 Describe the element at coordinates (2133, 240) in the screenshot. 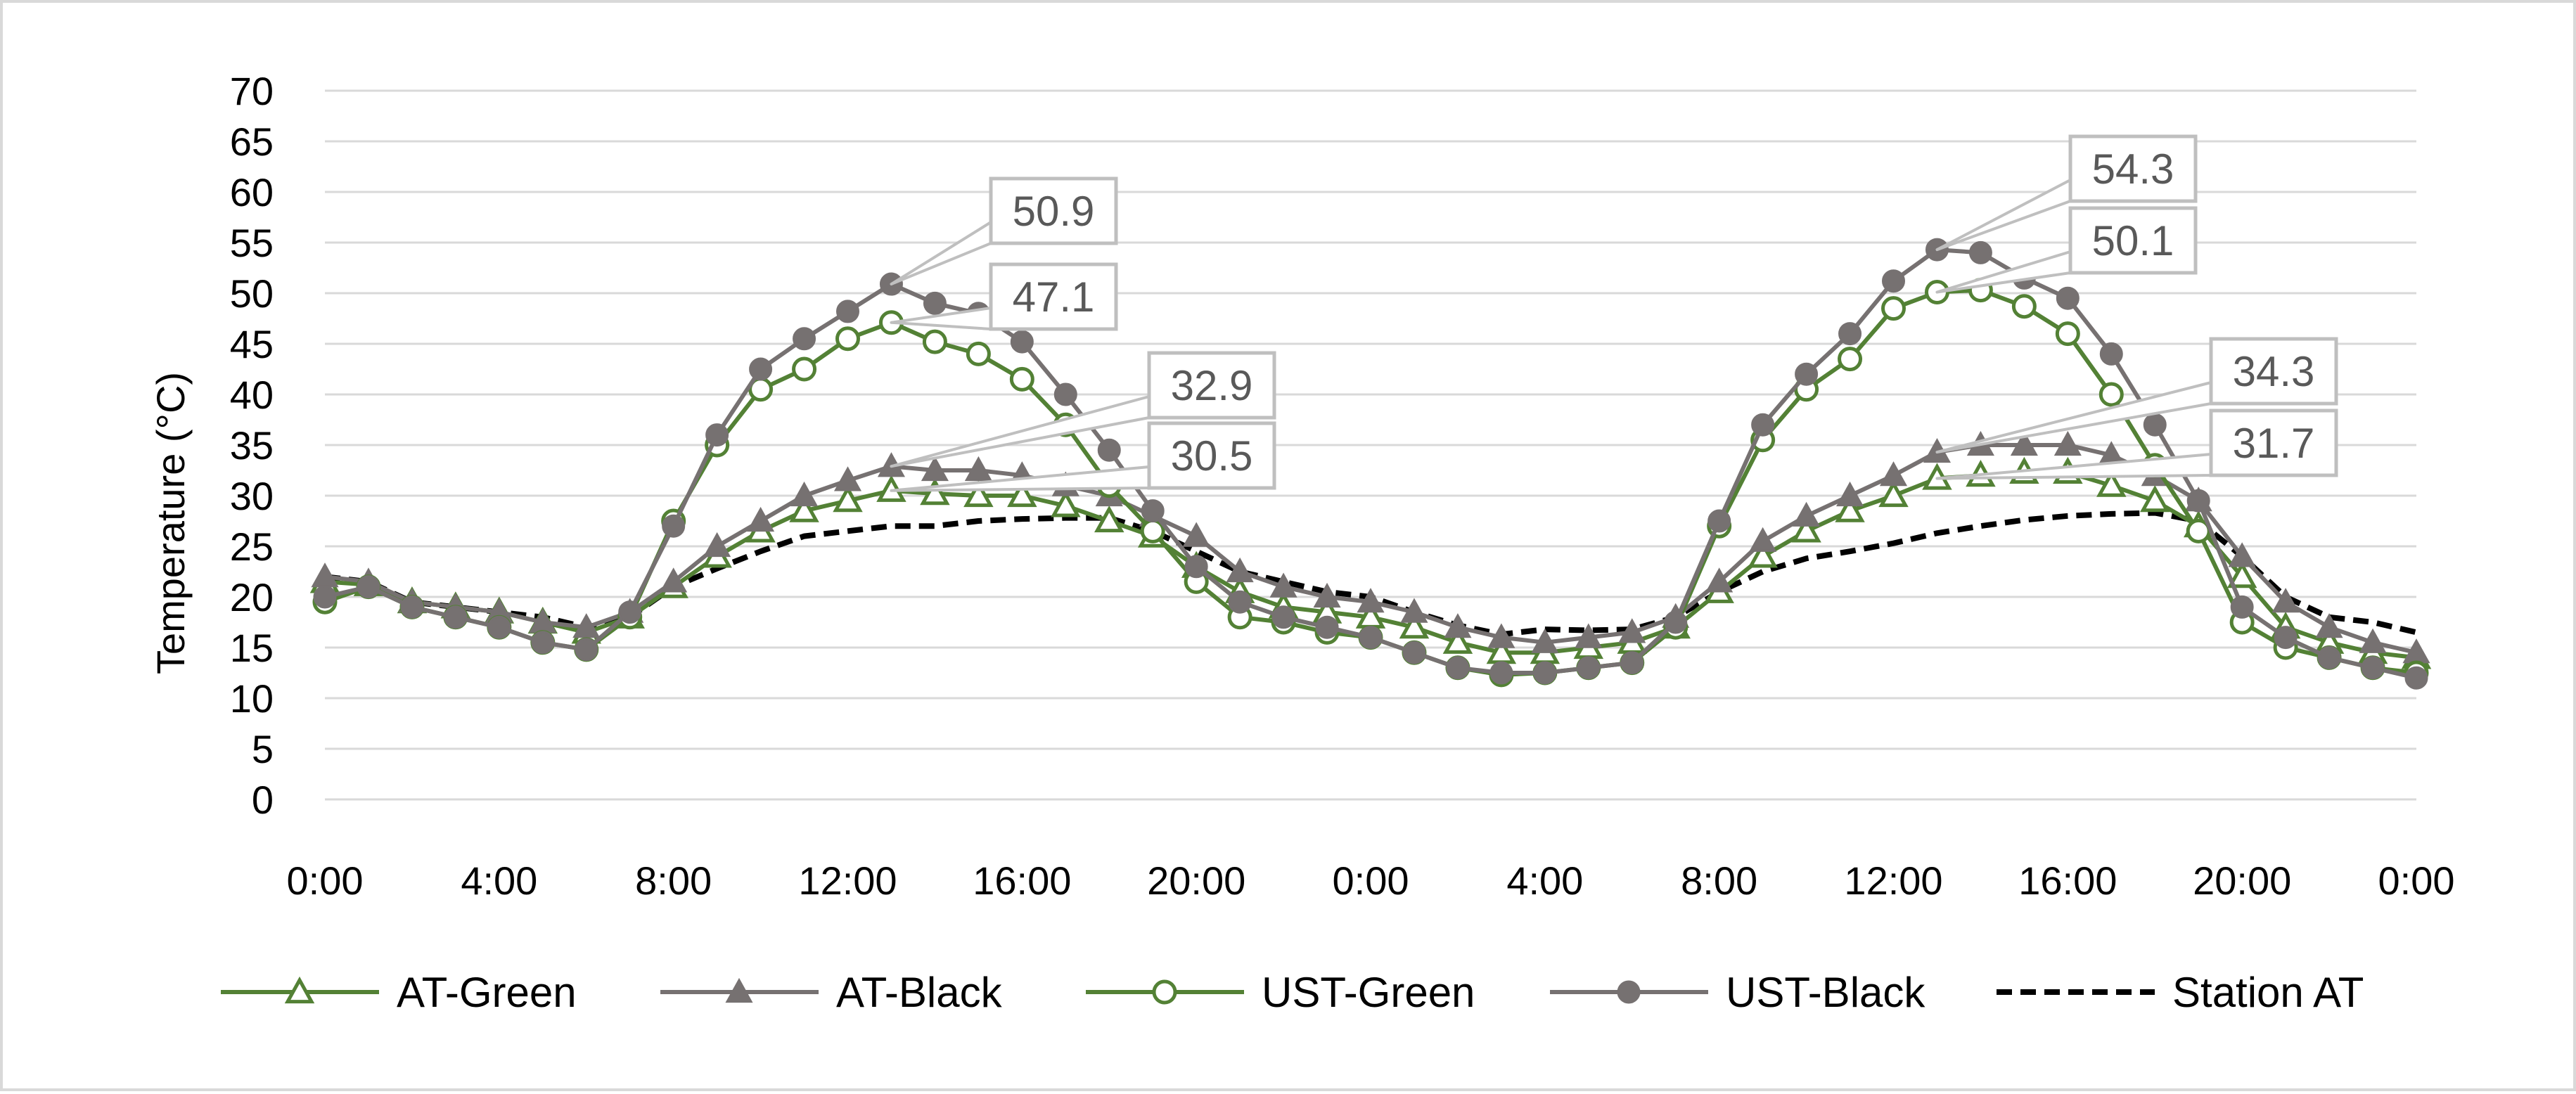

I see `callout-label: 50.1` at that location.